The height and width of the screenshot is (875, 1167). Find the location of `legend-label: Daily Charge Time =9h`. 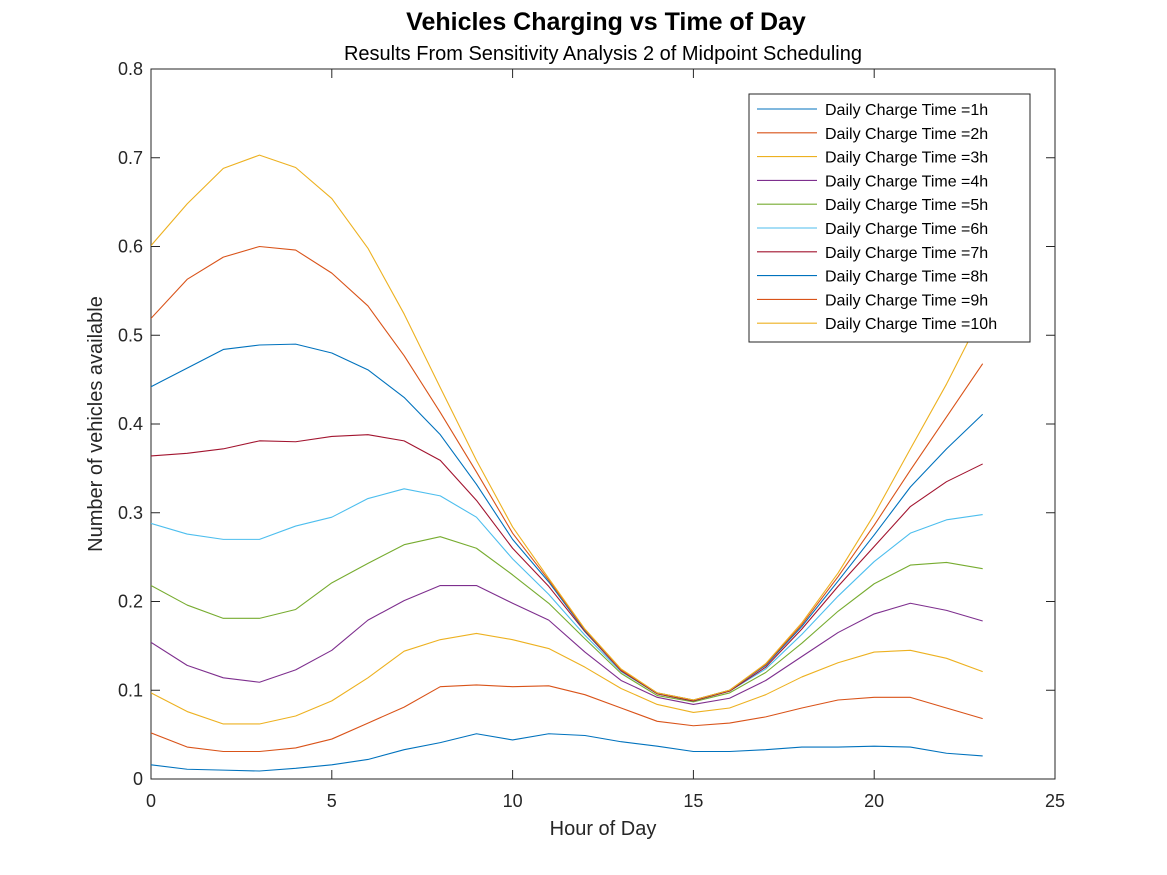

legend-label: Daily Charge Time =9h is located at coordinates (906, 300).